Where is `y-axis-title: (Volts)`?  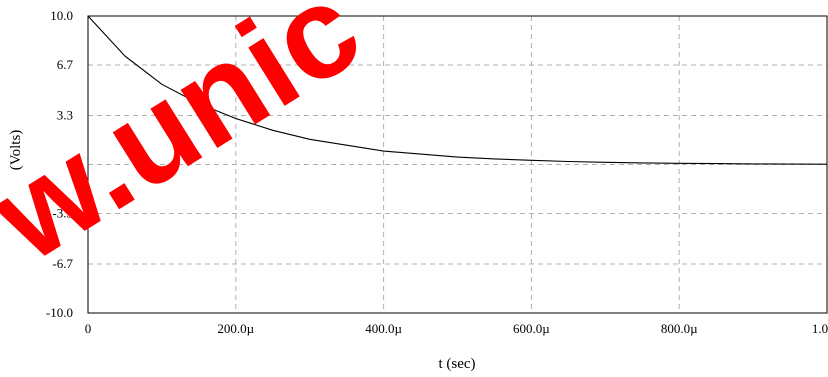 y-axis-title: (Volts) is located at coordinates (16, 150).